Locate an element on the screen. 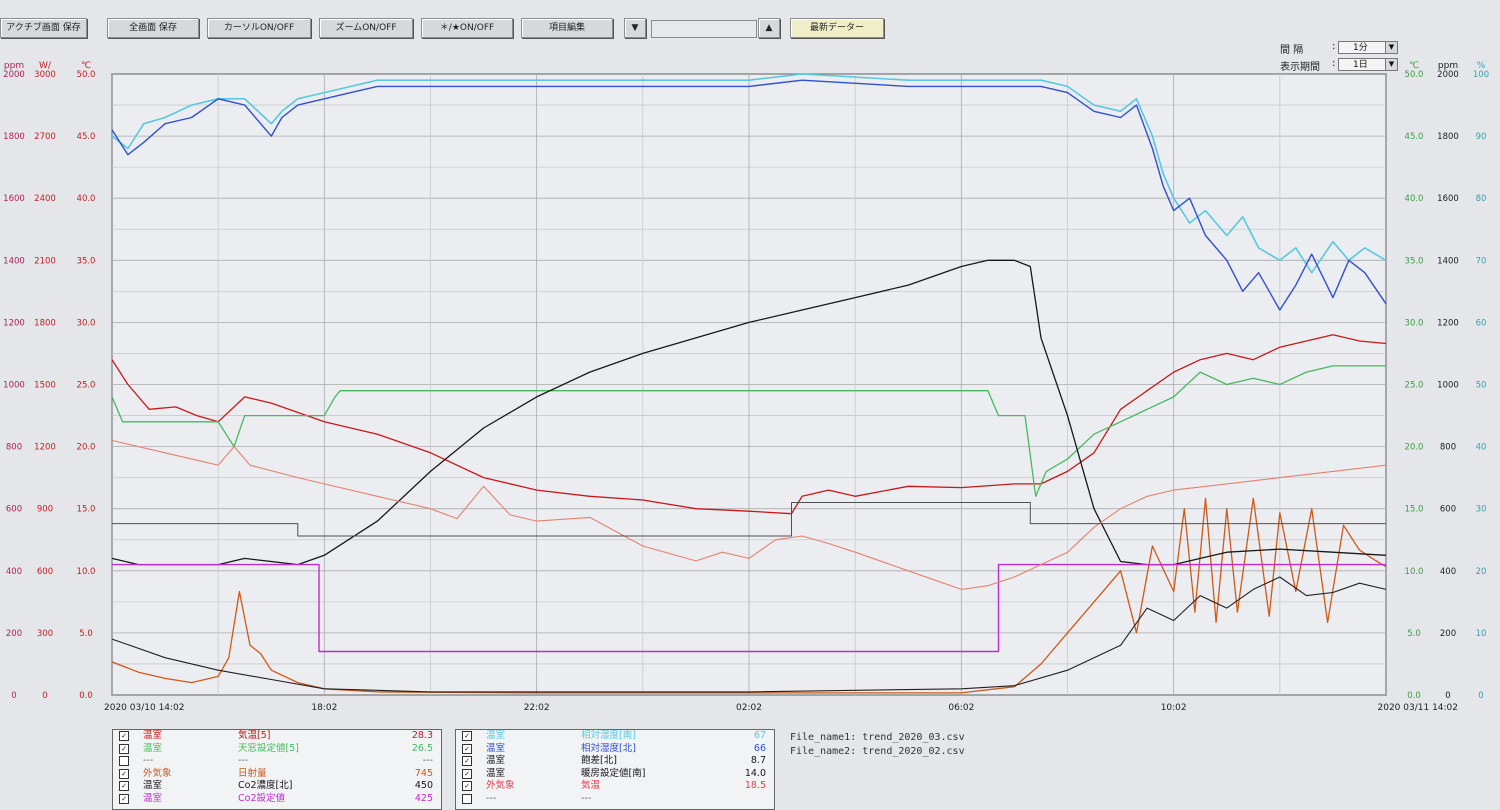 The width and height of the screenshot is (1500, 810). item-combo-box is located at coordinates (704, 29).